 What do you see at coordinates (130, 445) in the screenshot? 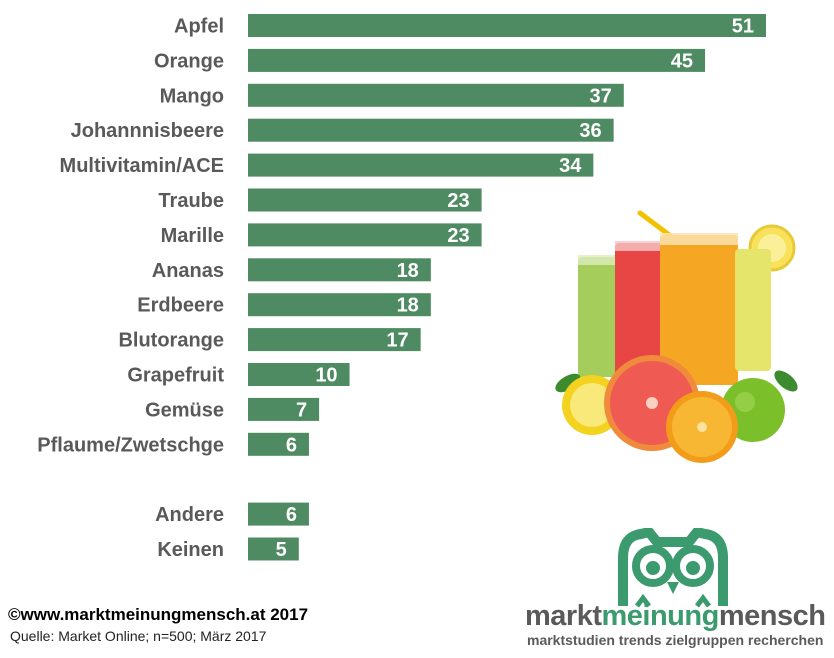
I see `category-label: Pflaume/Zwetschge` at bounding box center [130, 445].